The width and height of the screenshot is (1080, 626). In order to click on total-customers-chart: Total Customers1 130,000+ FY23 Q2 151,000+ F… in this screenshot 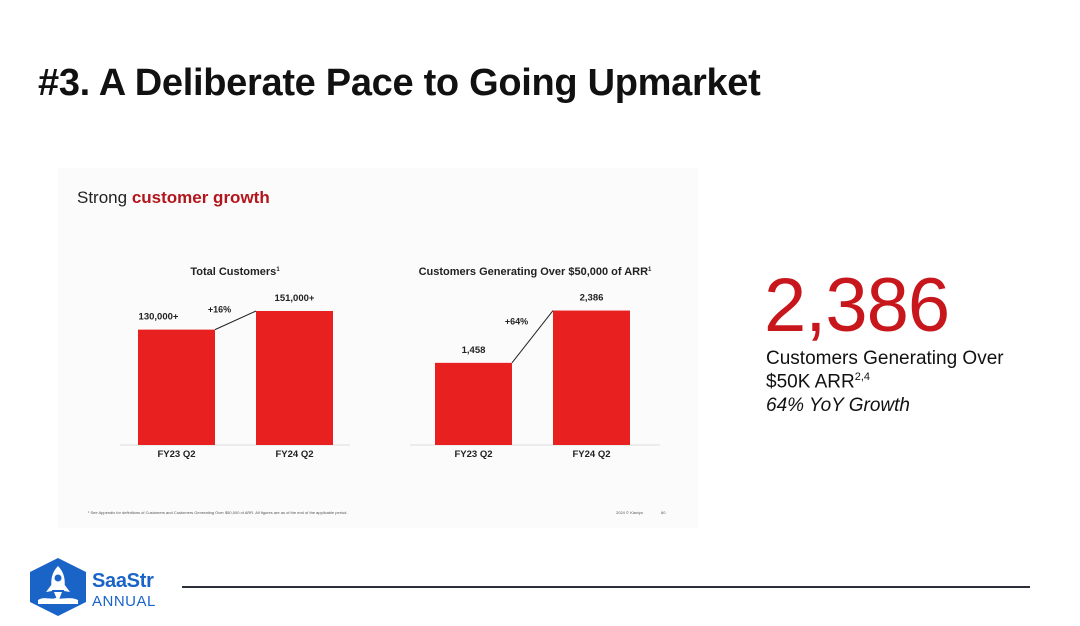, I will do `click(235, 363)`.